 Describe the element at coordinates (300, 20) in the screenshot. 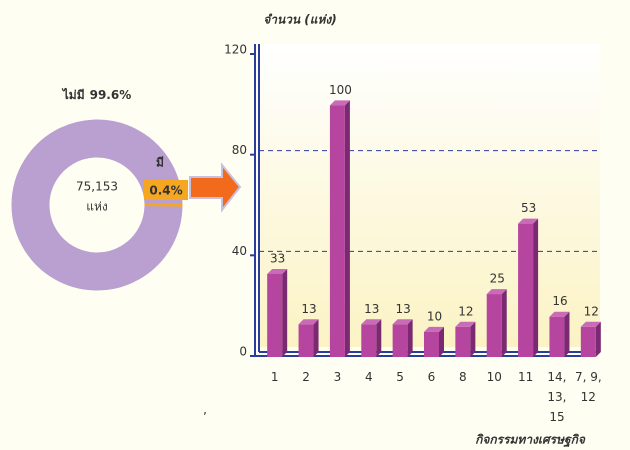

I see `y-axis-label: จำนวน (แห่ง)` at that location.